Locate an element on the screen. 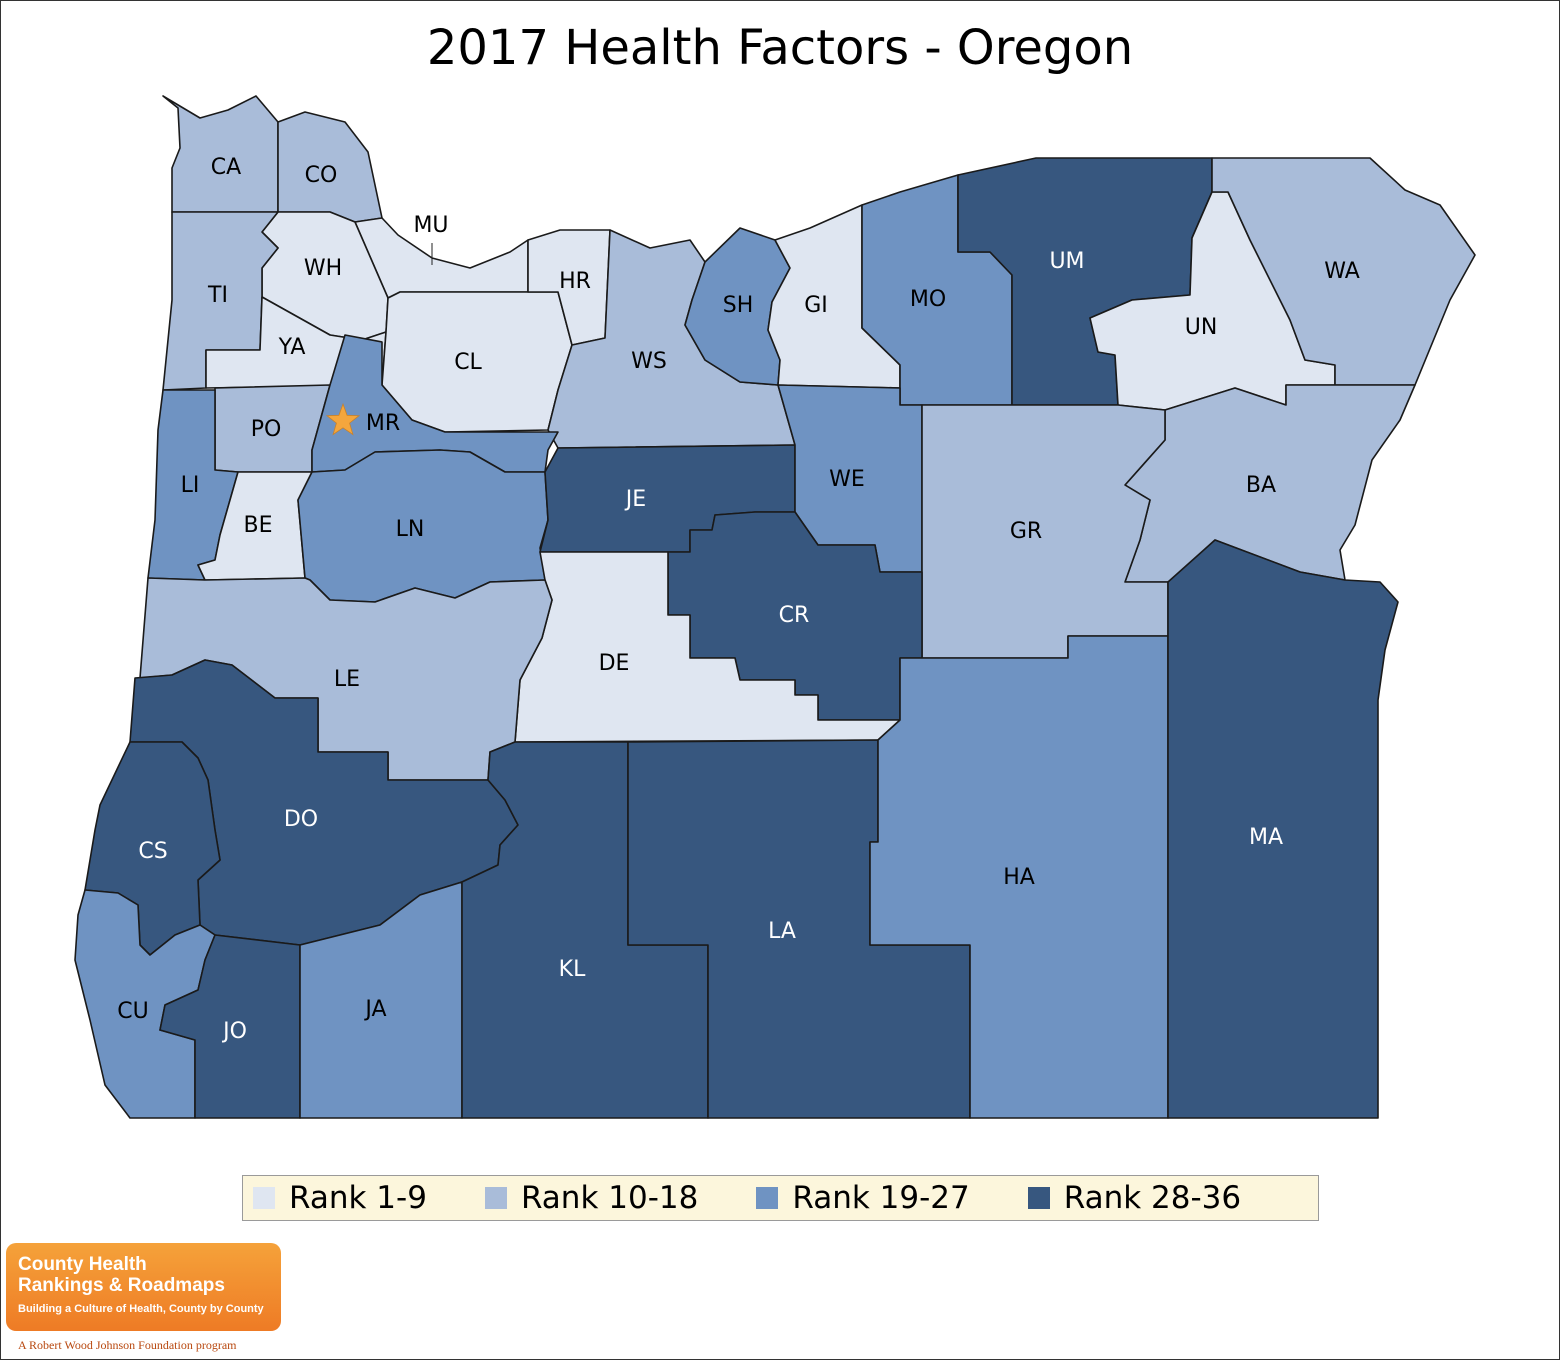  label-de: DE is located at coordinates (614, 663).